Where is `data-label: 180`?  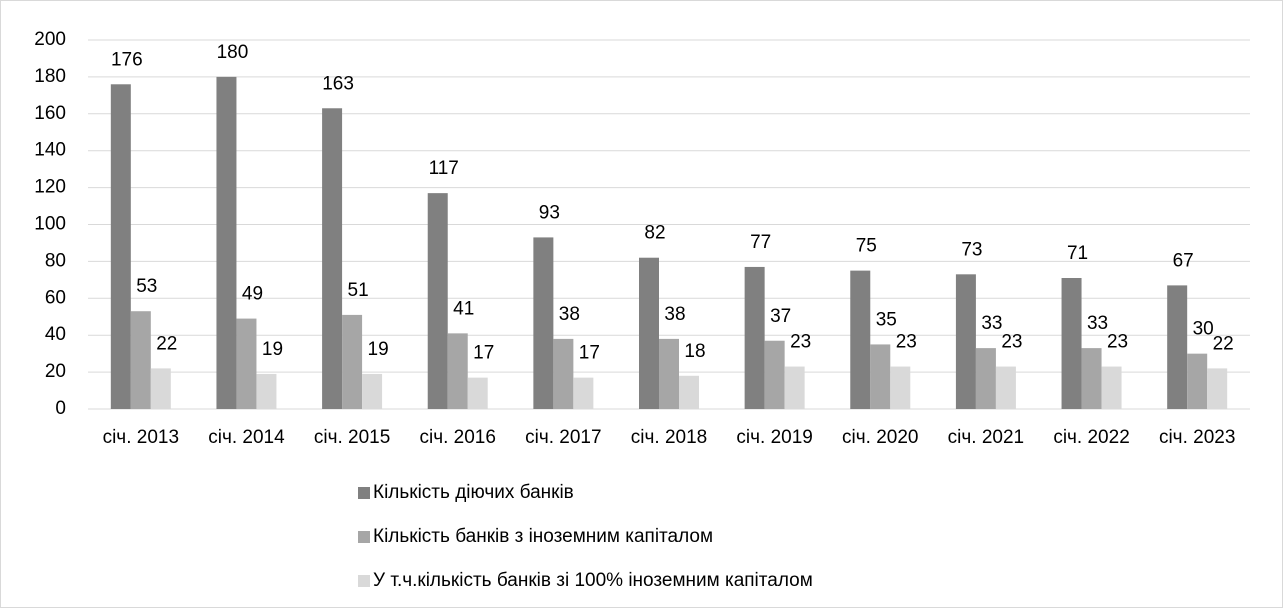
data-label: 180 is located at coordinates (233, 52).